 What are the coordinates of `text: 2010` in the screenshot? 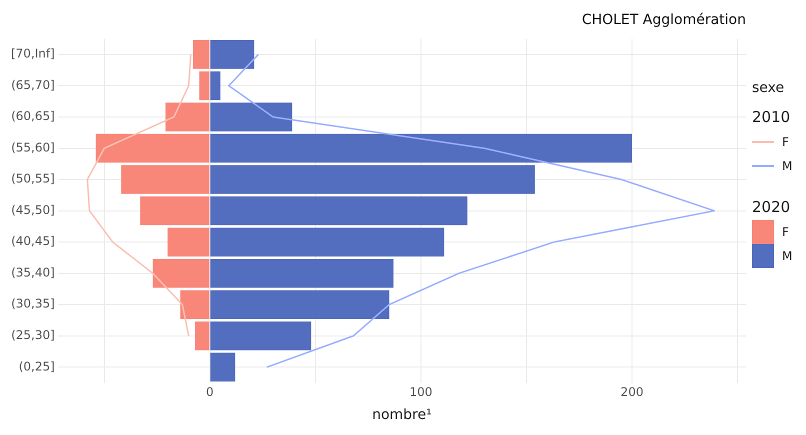 It's located at (772, 117).